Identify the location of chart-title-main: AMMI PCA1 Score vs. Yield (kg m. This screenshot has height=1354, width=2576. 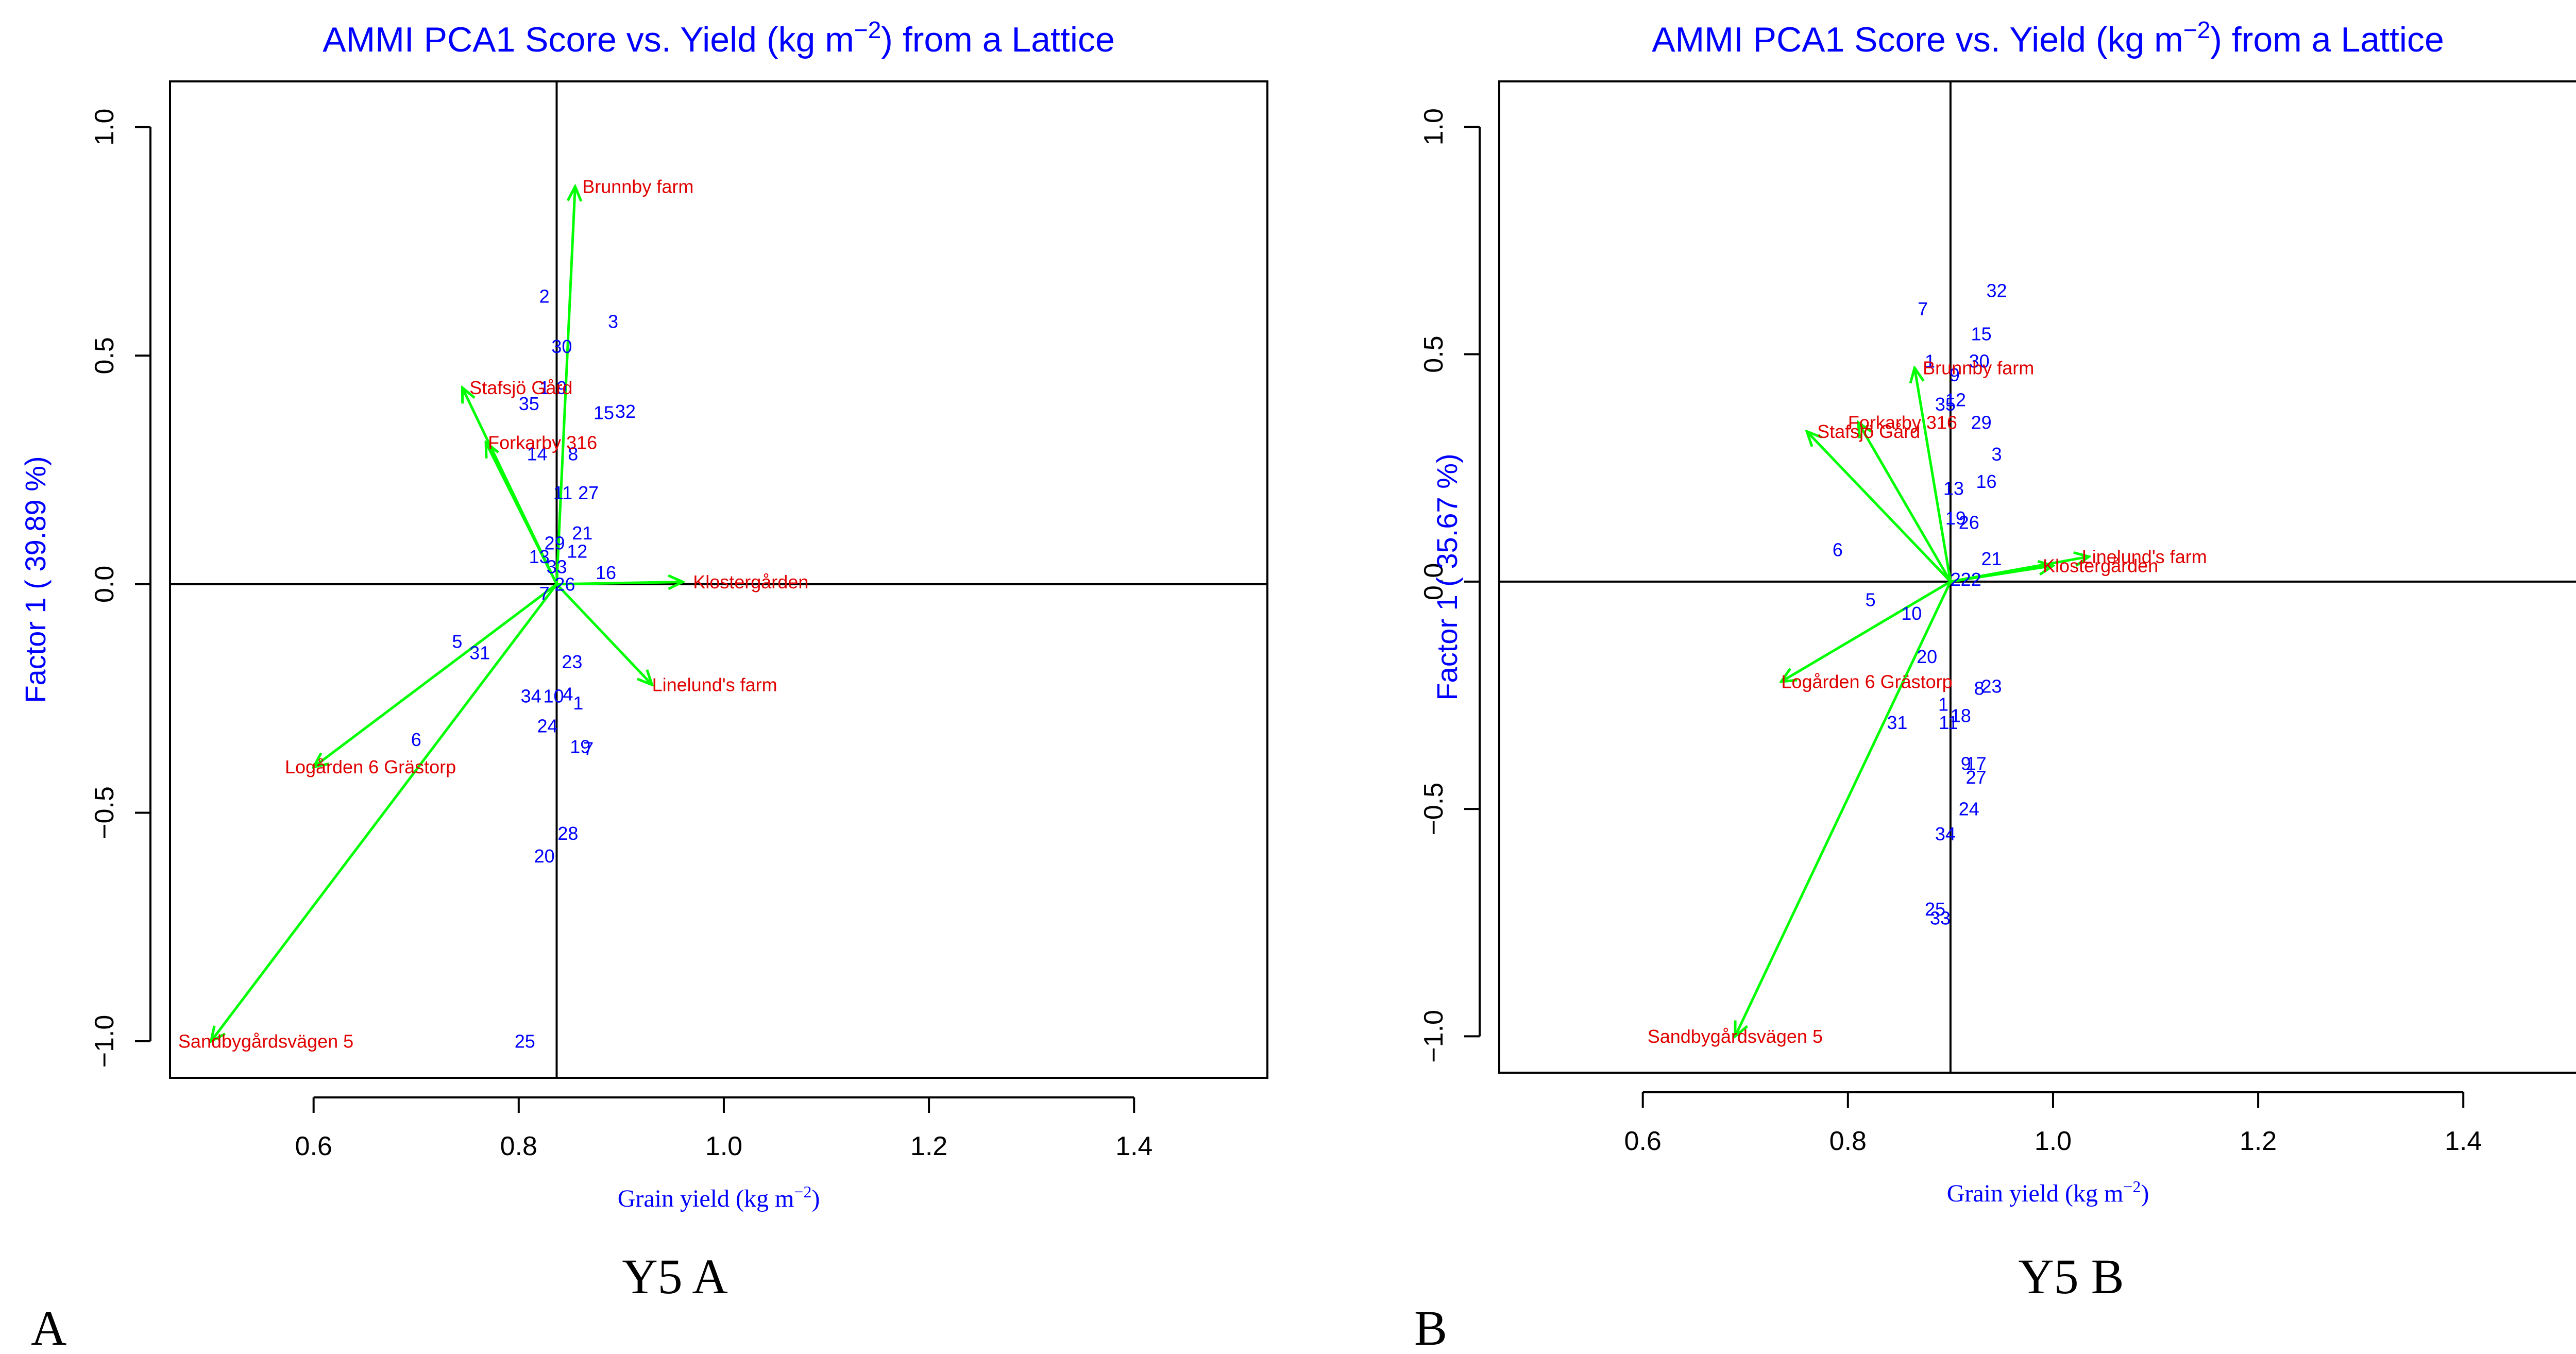
(588, 39).